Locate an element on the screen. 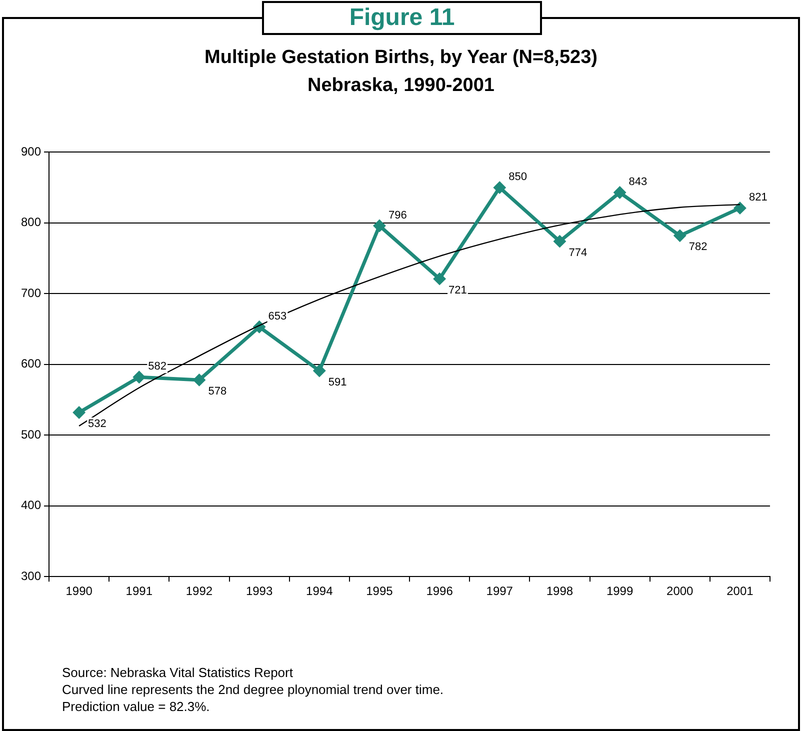 The image size is (802, 731). x-tick-label: 2000 is located at coordinates (680, 591).